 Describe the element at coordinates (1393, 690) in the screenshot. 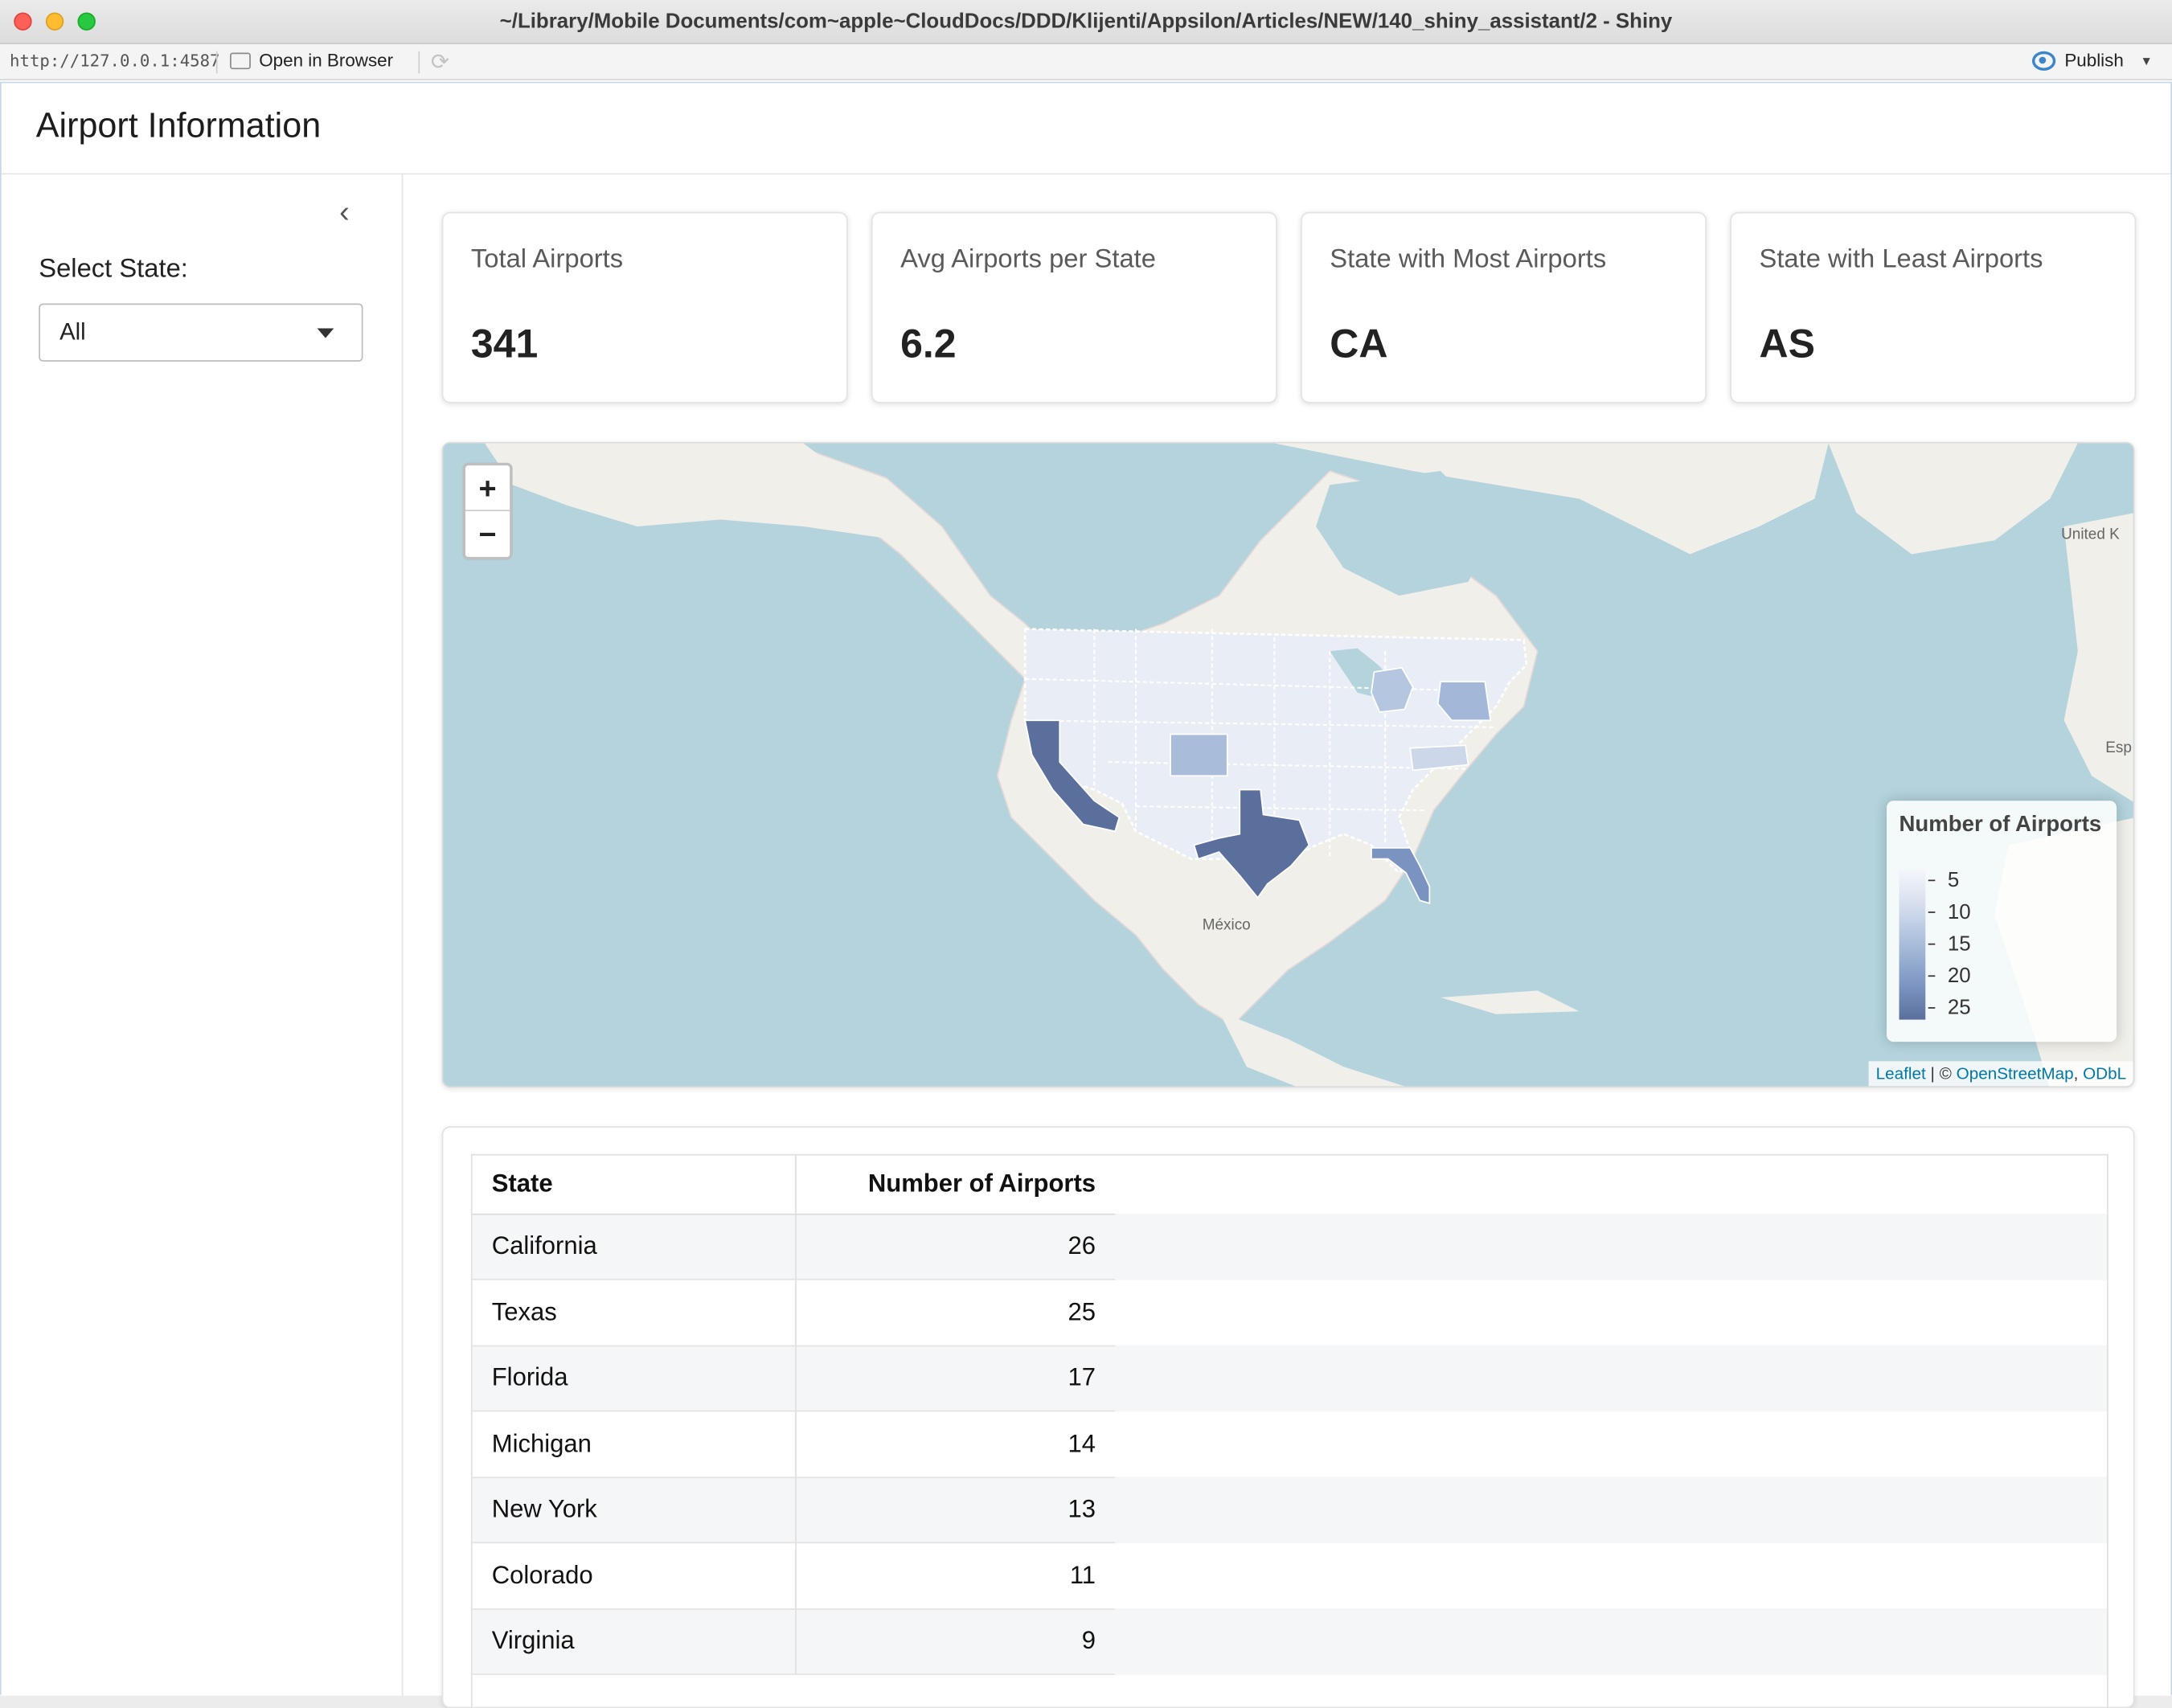

I see `state-michigan` at that location.